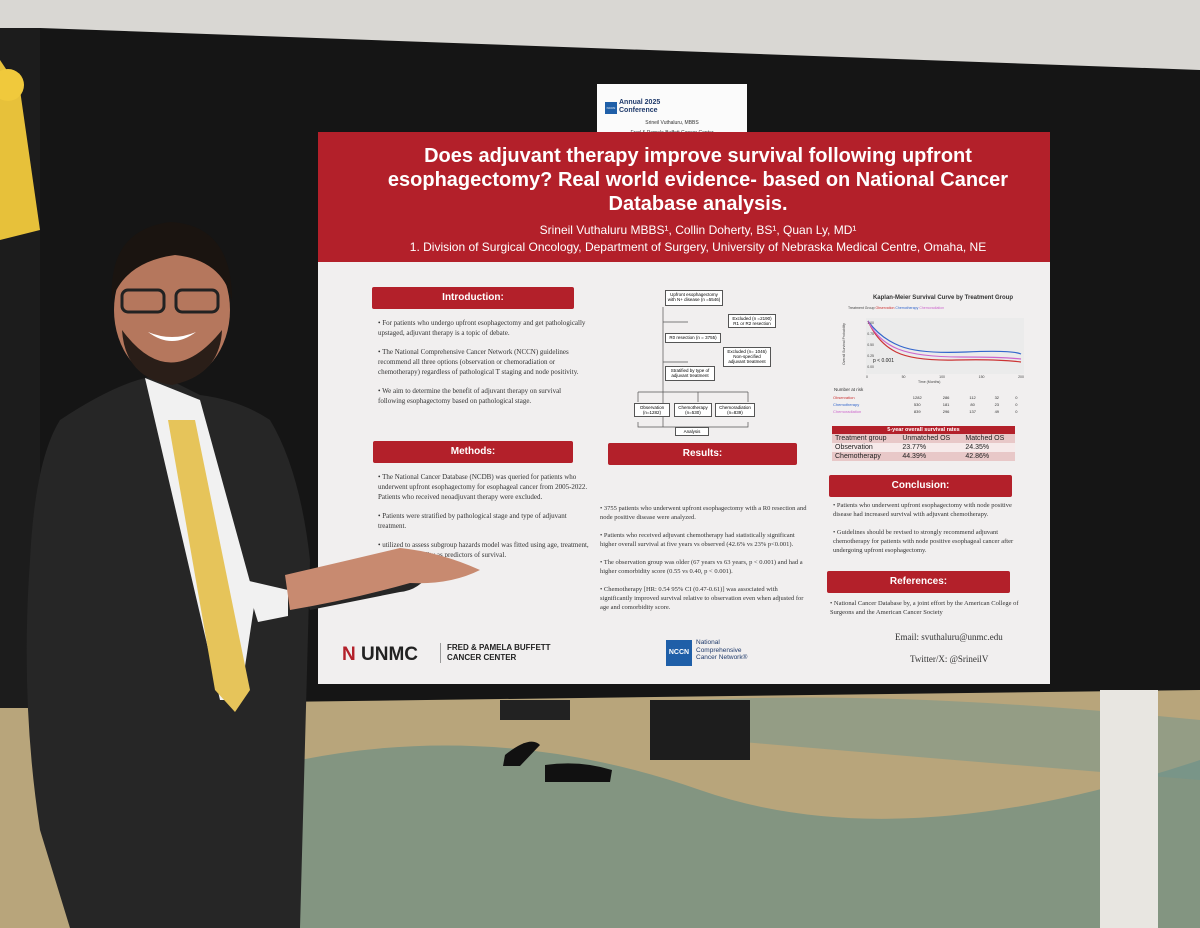 This screenshot has width=1200, height=928. Describe the element at coordinates (390, 654) in the screenshot. I see `logo-unmc-text: UNMC` at that location.